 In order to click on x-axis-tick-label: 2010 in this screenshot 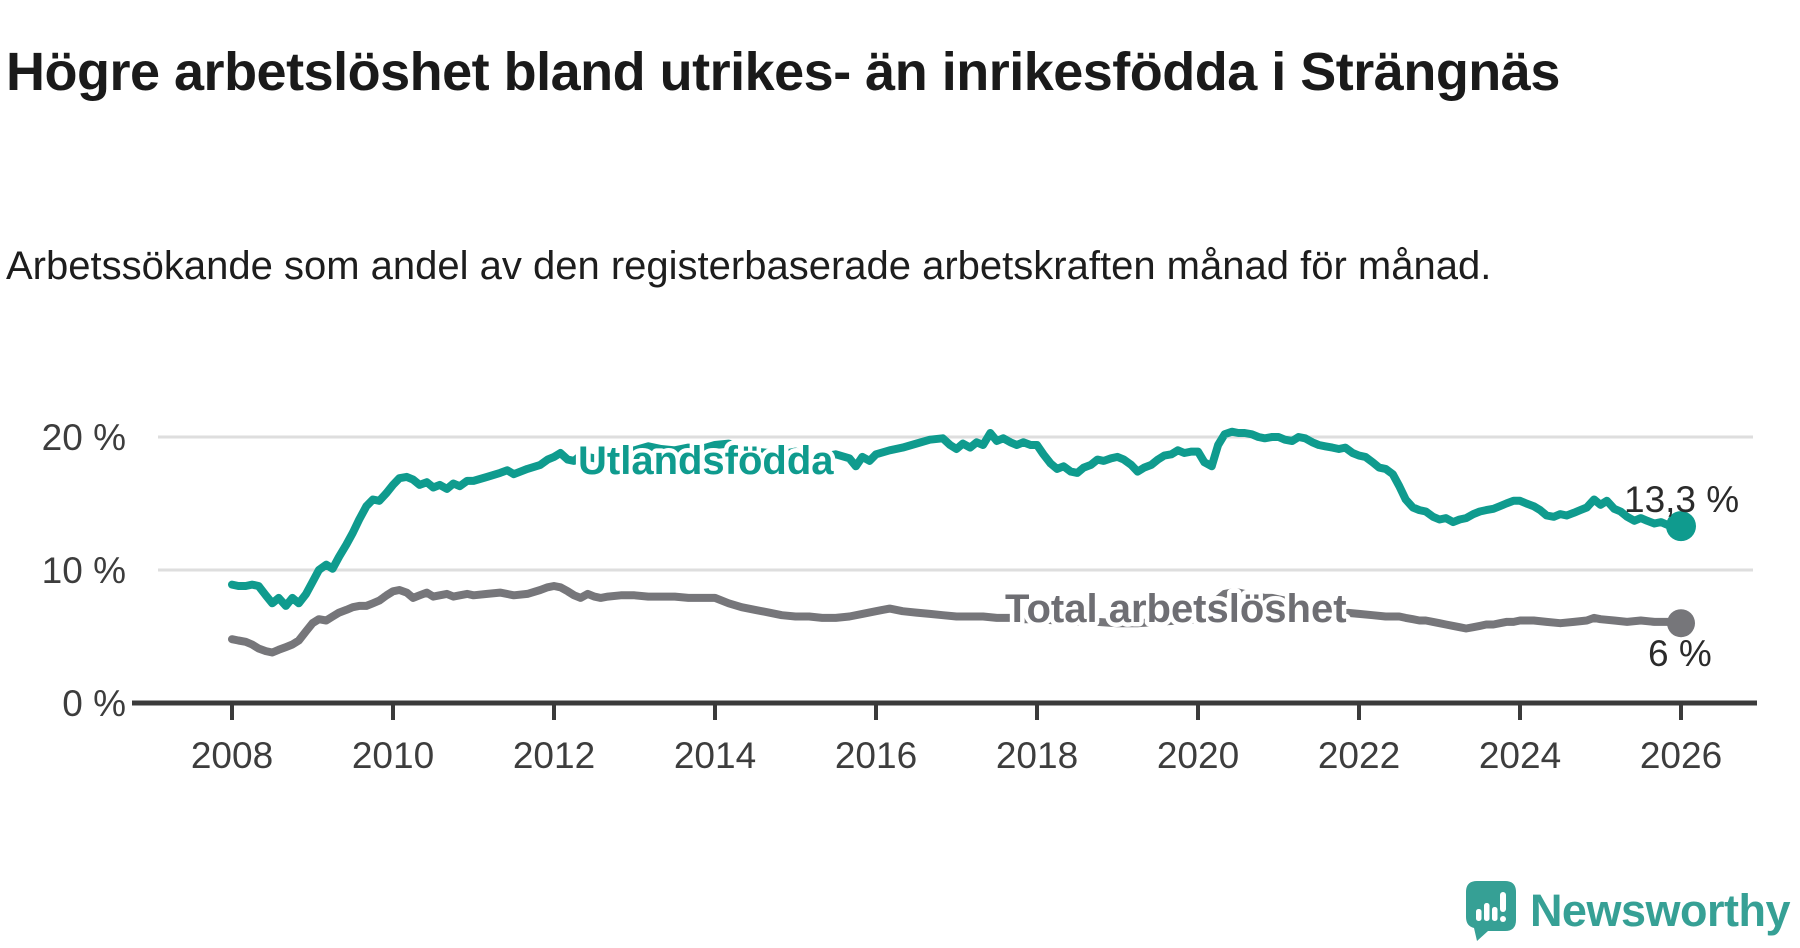, I will do `click(393, 755)`.